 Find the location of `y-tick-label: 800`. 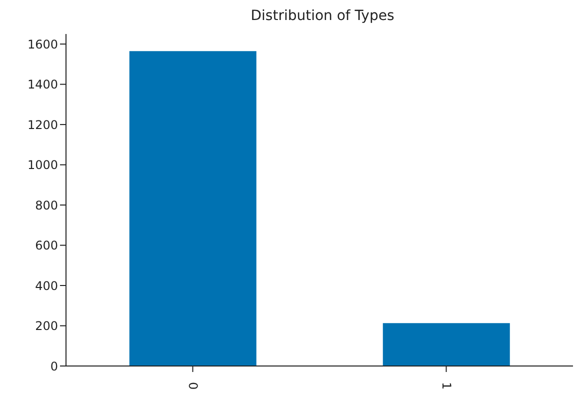

y-tick-label: 800 is located at coordinates (46, 205).